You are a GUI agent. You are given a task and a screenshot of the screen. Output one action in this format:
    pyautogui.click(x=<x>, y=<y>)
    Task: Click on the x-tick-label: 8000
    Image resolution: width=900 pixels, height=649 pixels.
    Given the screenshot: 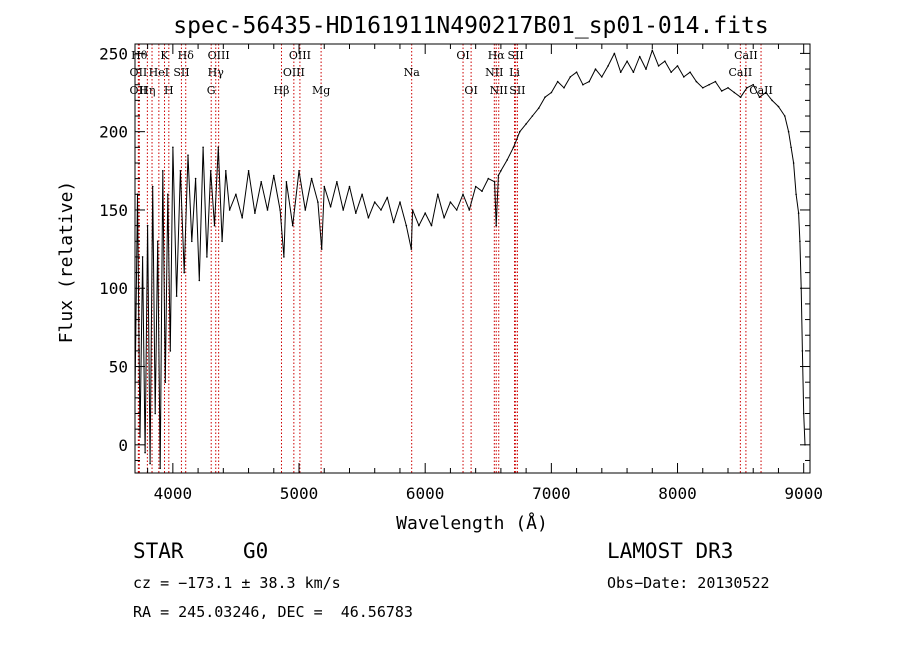 What is the action you would take?
    pyautogui.click(x=677, y=493)
    